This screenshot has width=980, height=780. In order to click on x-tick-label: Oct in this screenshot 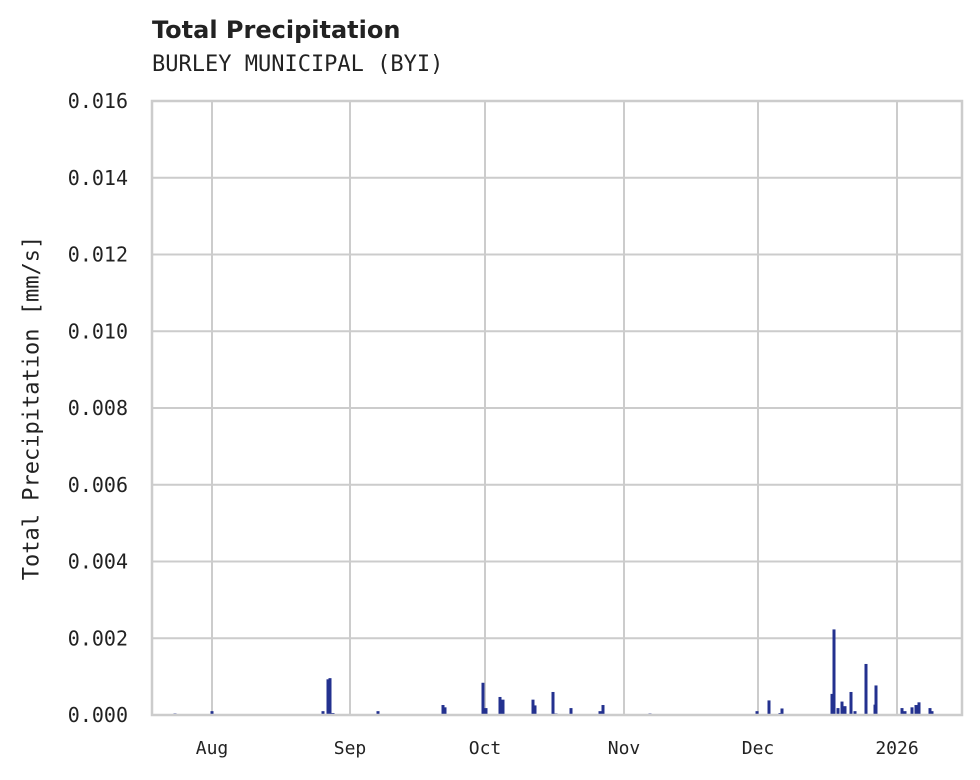, I will do `click(485, 748)`.